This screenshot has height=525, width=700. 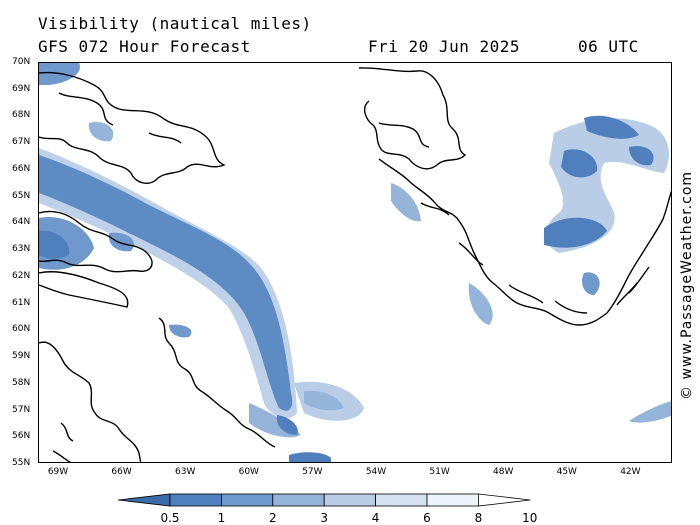 I want to click on lon-label: 63W, so click(x=185, y=472).